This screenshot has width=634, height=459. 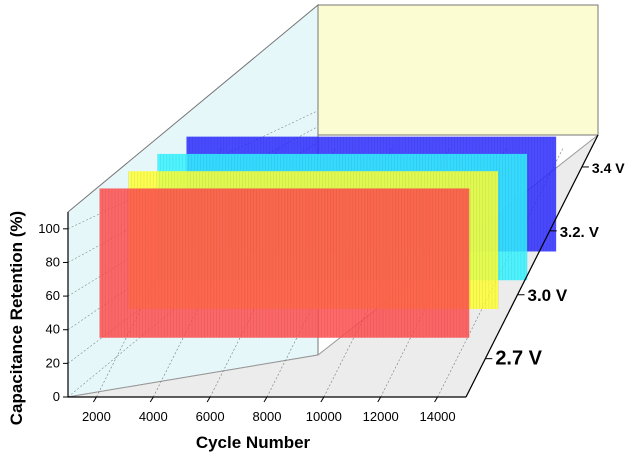 I want to click on x-tick-label: 2000, so click(x=96, y=416).